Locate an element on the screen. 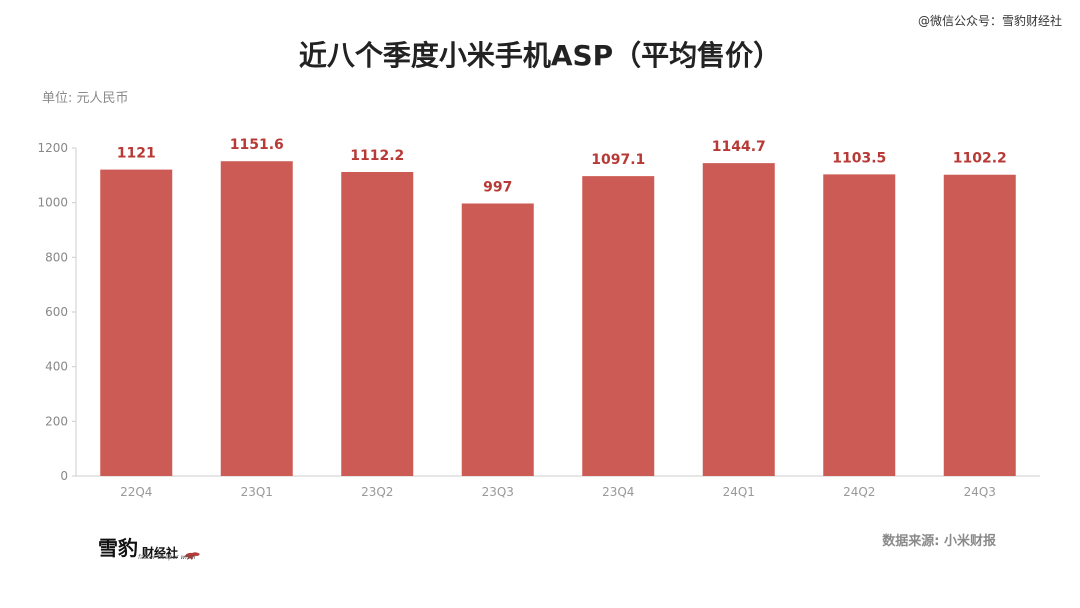 Image resolution: width=1080 pixels, height=608 pixels. y-tick-label: 400 is located at coordinates (56, 367).